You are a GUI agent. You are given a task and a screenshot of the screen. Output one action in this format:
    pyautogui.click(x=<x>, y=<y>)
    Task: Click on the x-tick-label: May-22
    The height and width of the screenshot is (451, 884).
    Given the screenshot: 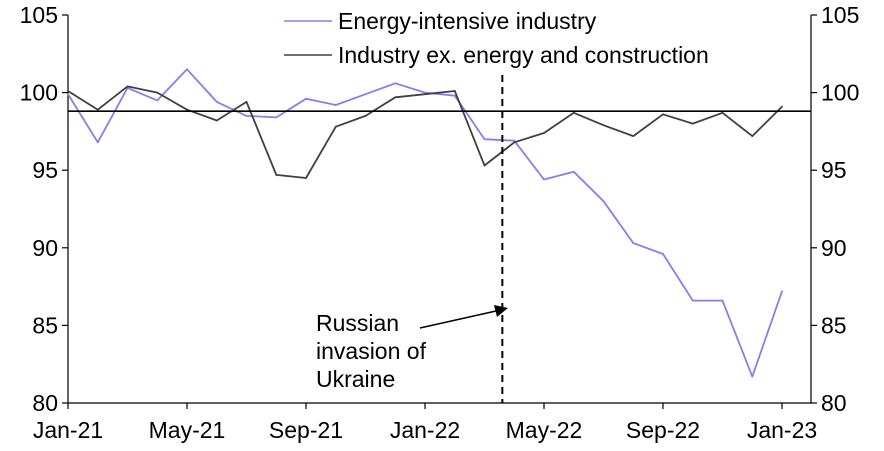 What is the action you would take?
    pyautogui.click(x=544, y=430)
    